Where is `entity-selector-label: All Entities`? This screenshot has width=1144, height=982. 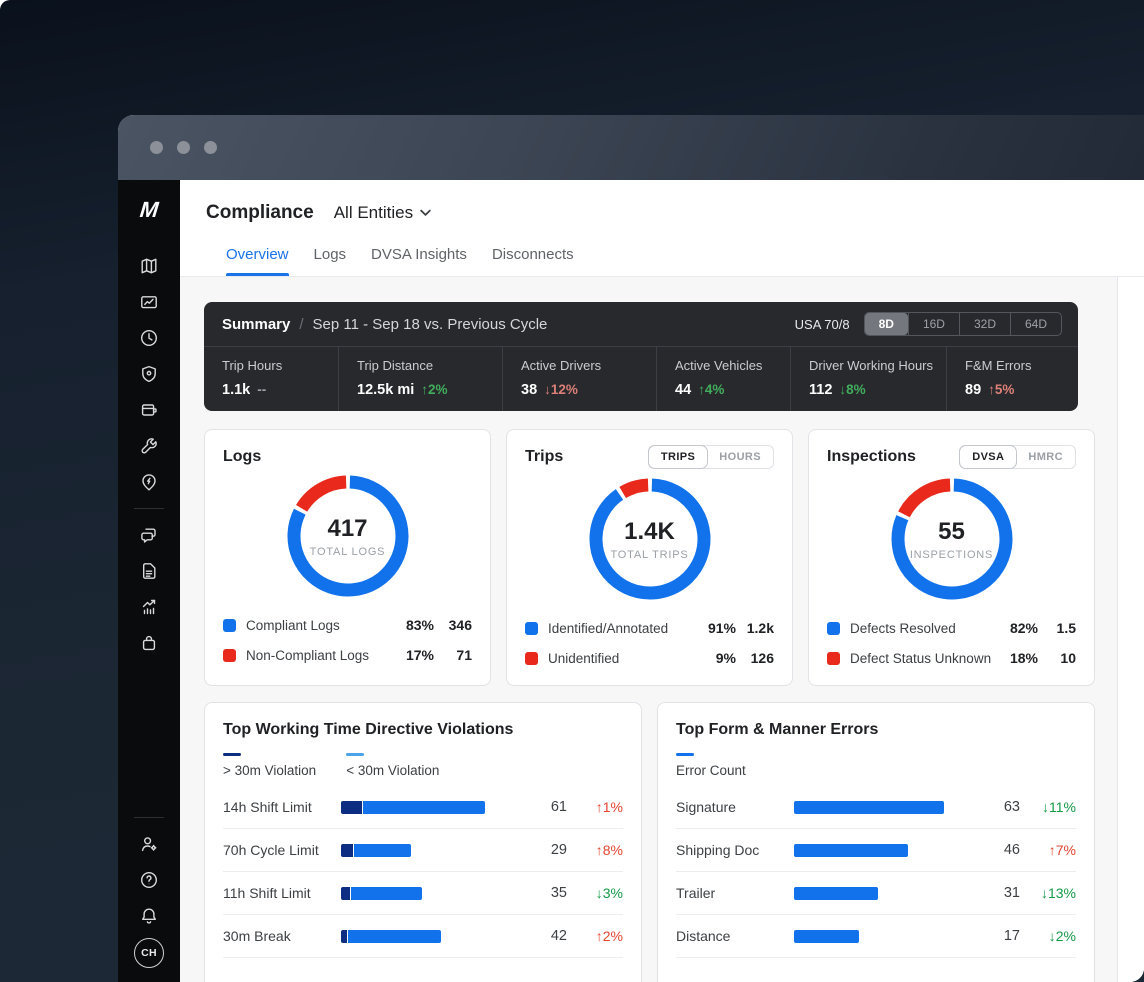
entity-selector-label: All Entities is located at coordinates (373, 212).